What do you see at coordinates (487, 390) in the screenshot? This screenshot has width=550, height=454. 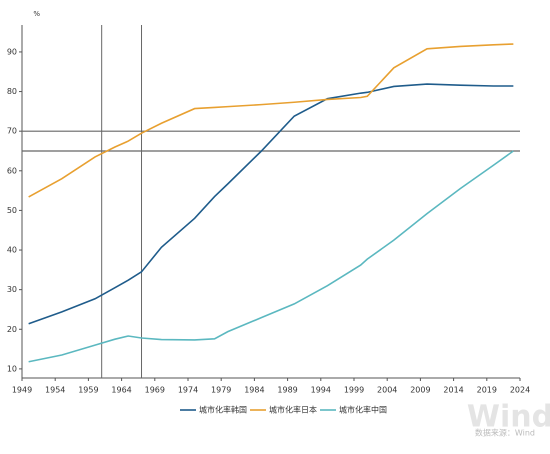 I see `x-tick-label: 2019` at bounding box center [487, 390].